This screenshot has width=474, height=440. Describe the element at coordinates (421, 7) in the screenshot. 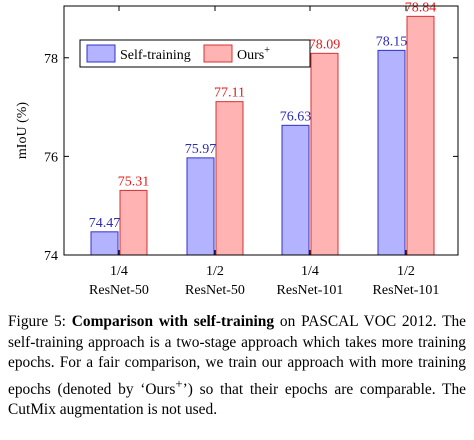

I see `value-label-ours: 78.84` at that location.